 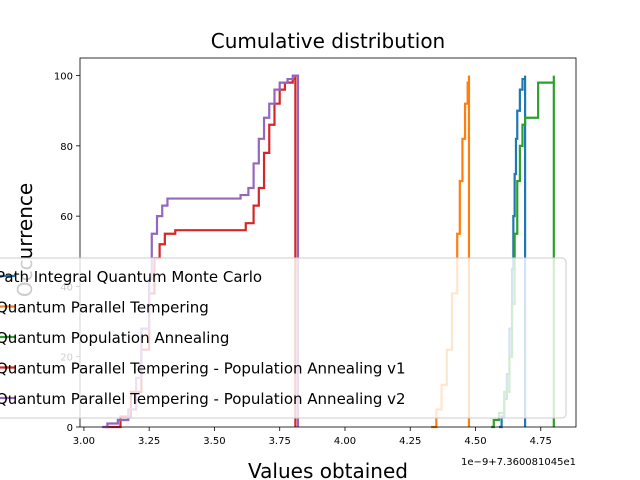 What do you see at coordinates (280, 441) in the screenshot?
I see `x-tick-label: 3.75` at bounding box center [280, 441].